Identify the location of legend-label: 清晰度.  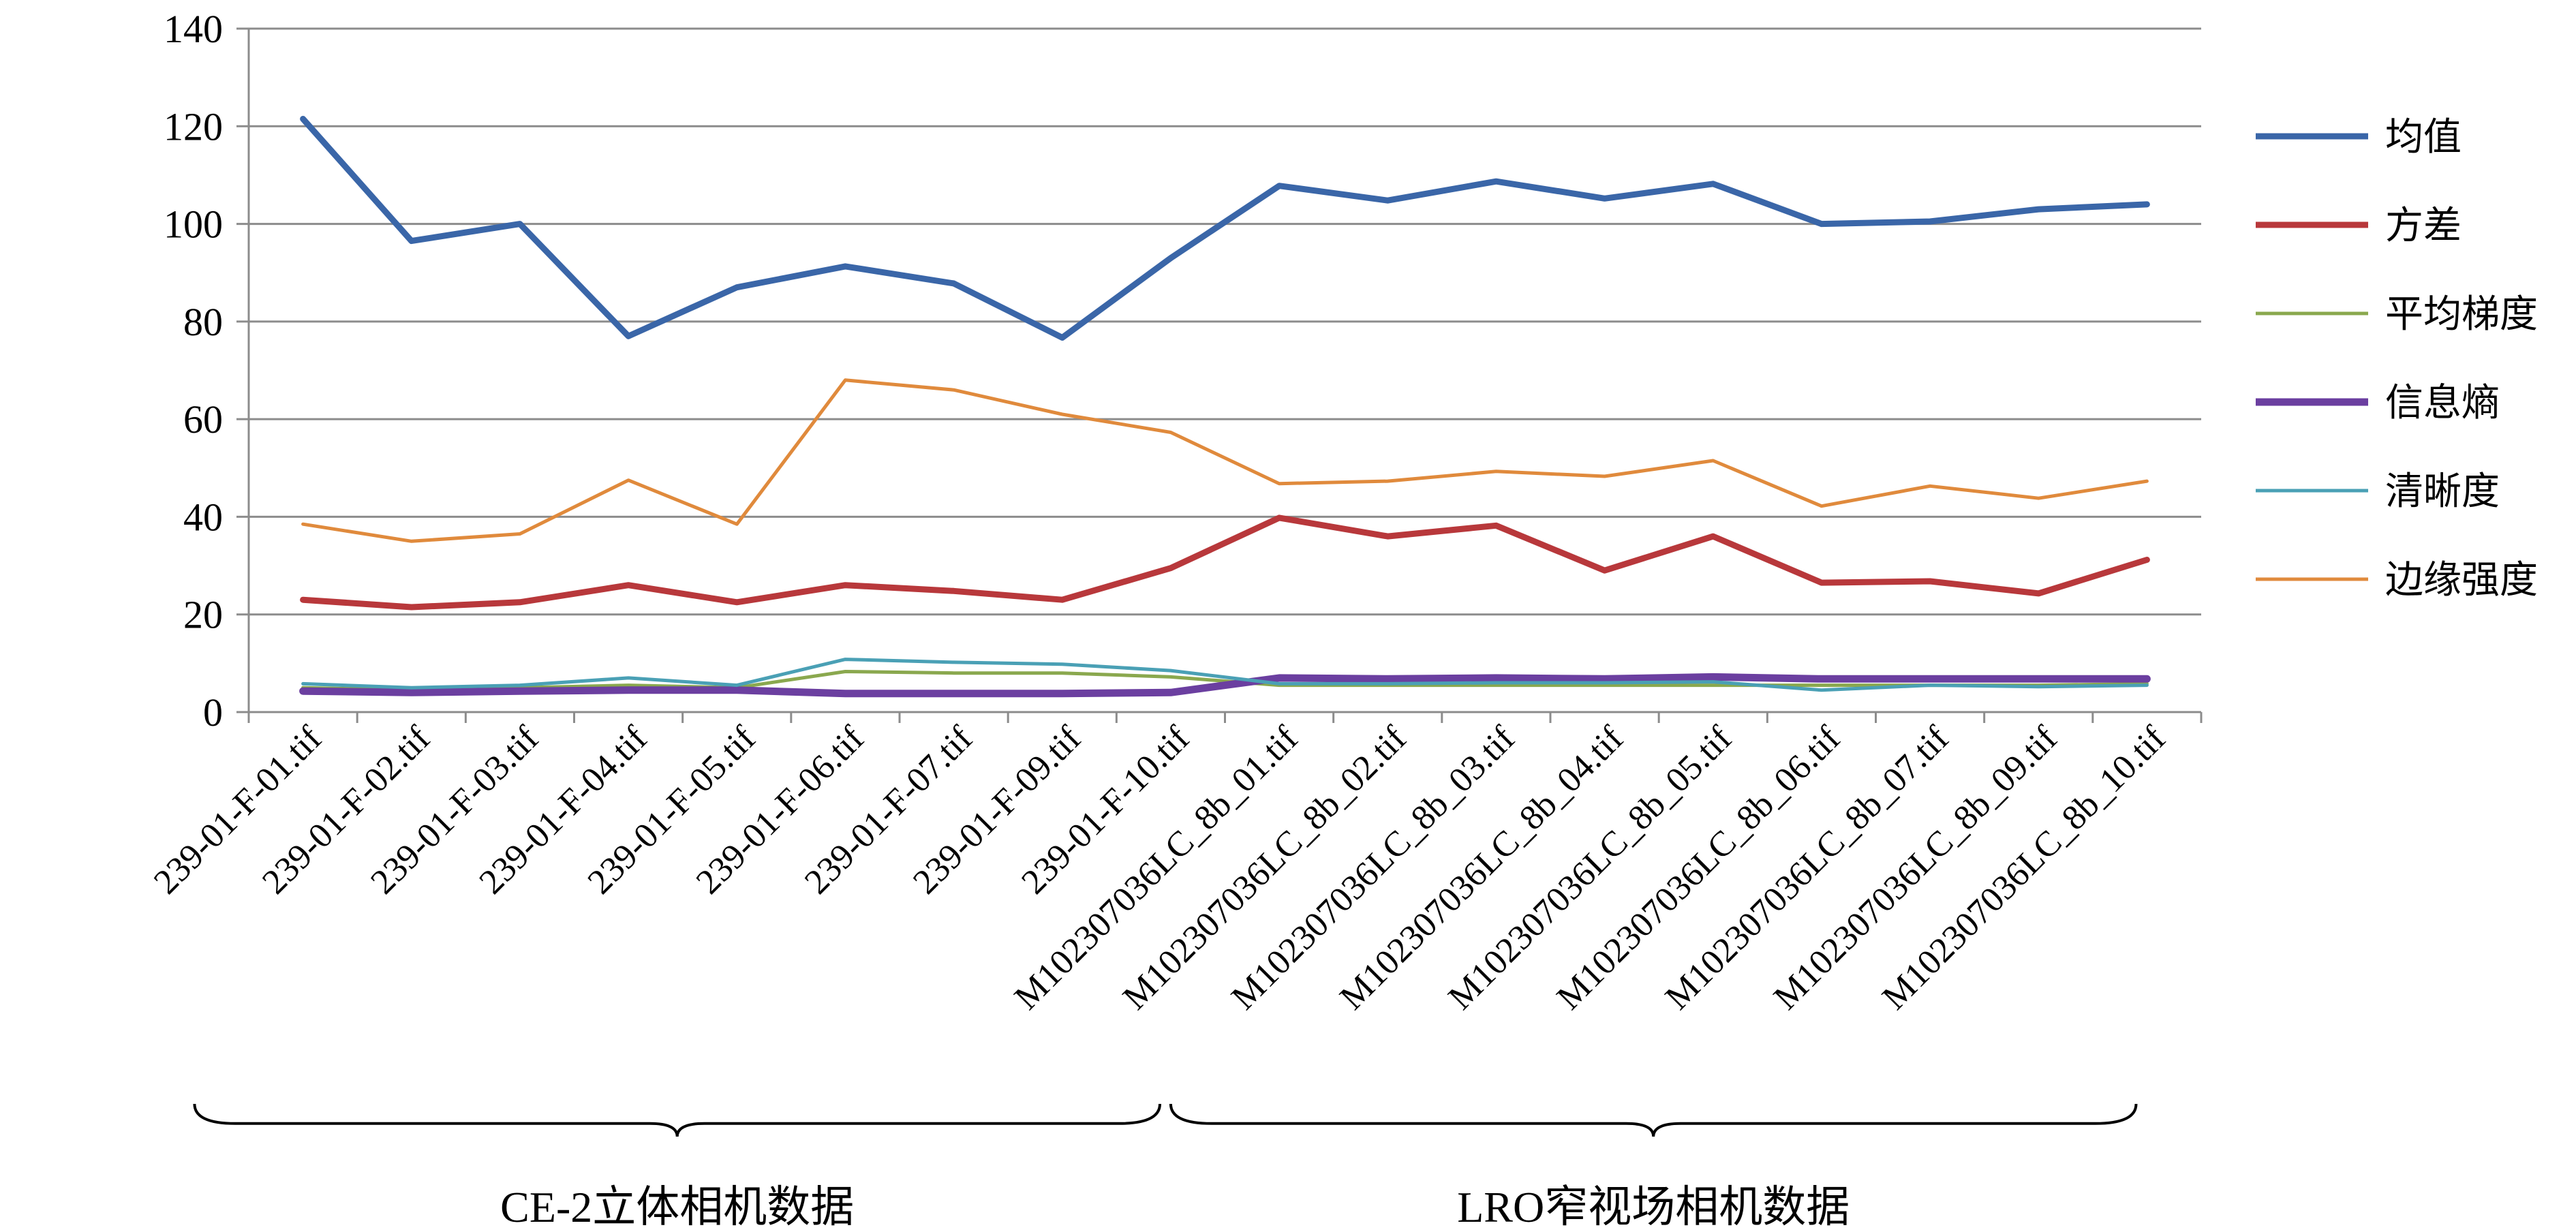
(2442, 491).